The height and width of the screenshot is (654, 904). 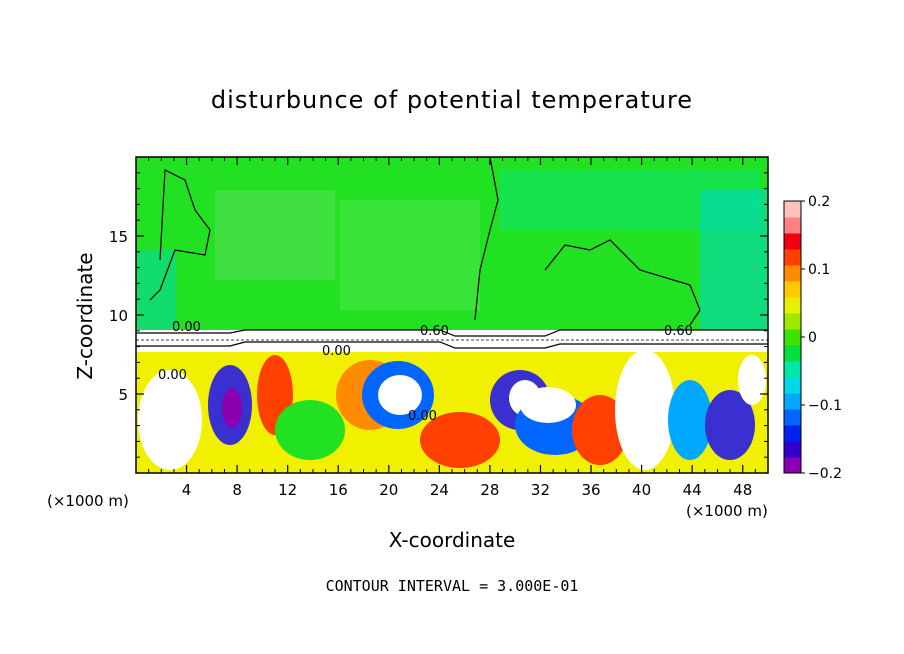 I want to click on green-blob, so click(x=310, y=430).